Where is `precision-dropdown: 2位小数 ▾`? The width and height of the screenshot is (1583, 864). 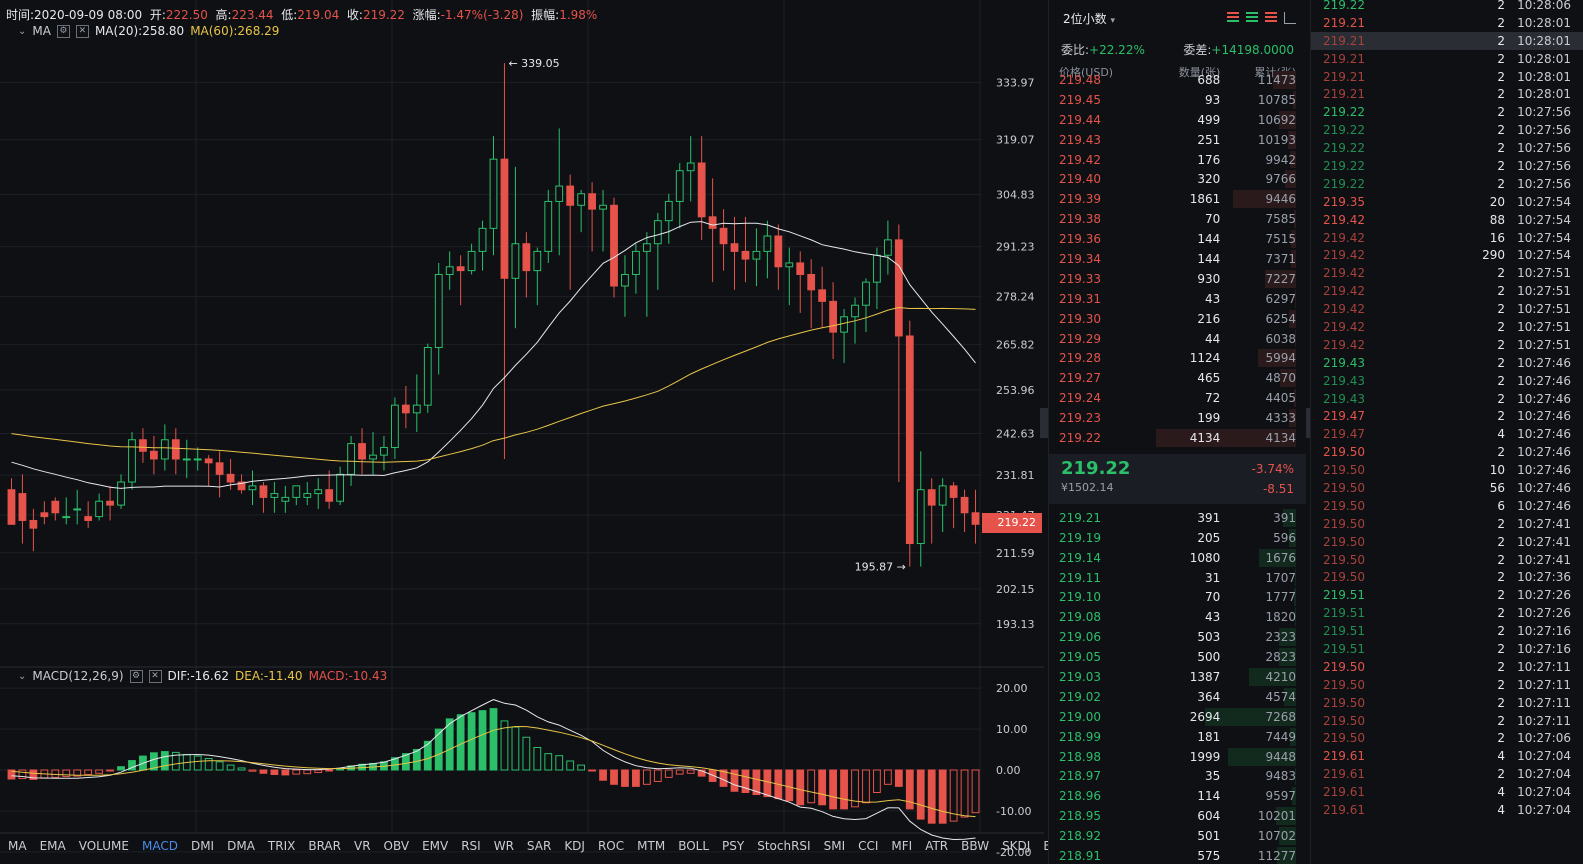
precision-dropdown: 2位小数 ▾ is located at coordinates (1089, 18).